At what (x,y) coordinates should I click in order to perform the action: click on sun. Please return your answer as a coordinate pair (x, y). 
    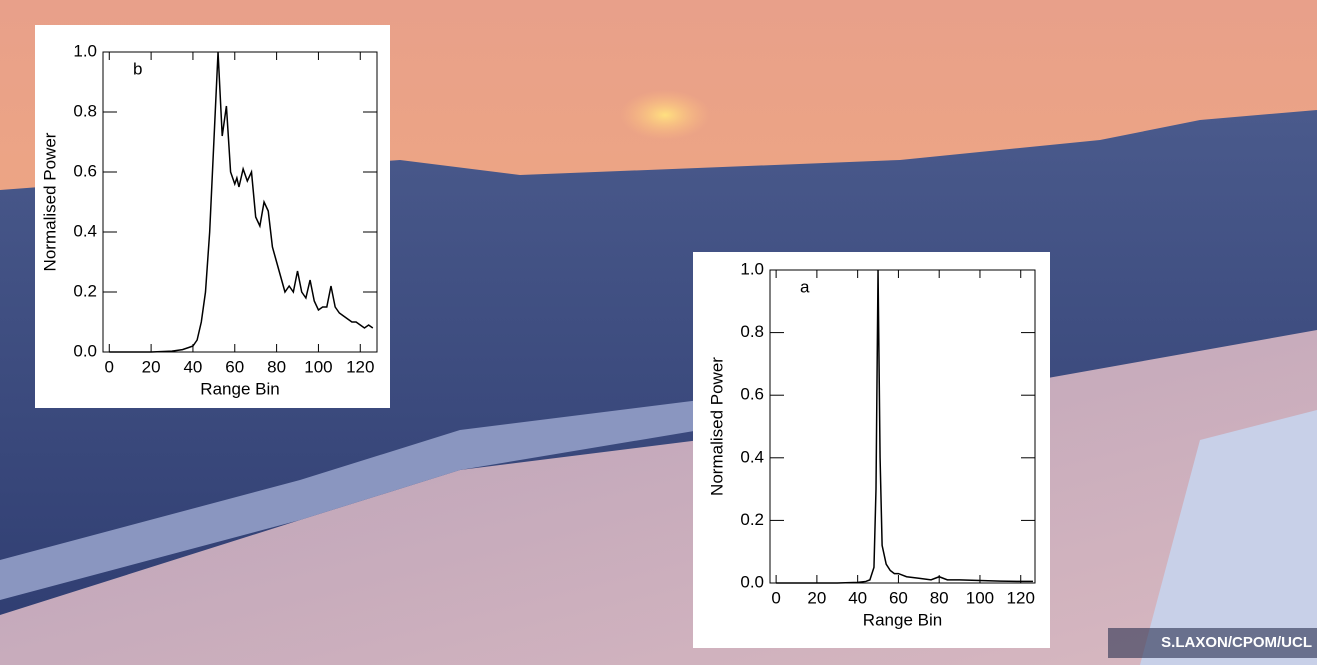
    Looking at the image, I should click on (665, 115).